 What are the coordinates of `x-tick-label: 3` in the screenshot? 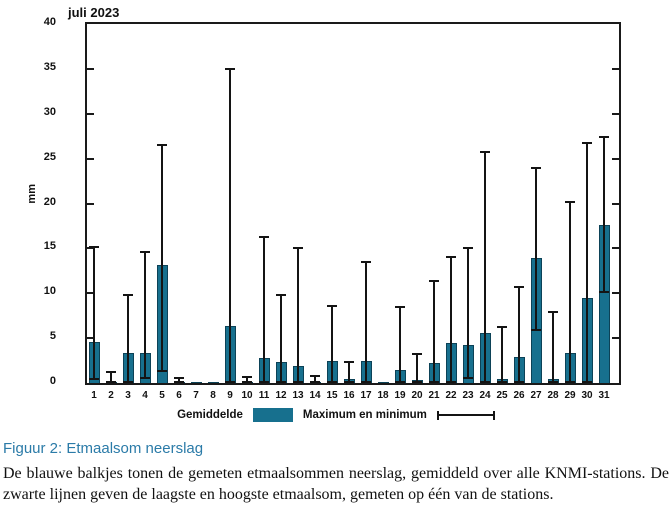 It's located at (128, 395).